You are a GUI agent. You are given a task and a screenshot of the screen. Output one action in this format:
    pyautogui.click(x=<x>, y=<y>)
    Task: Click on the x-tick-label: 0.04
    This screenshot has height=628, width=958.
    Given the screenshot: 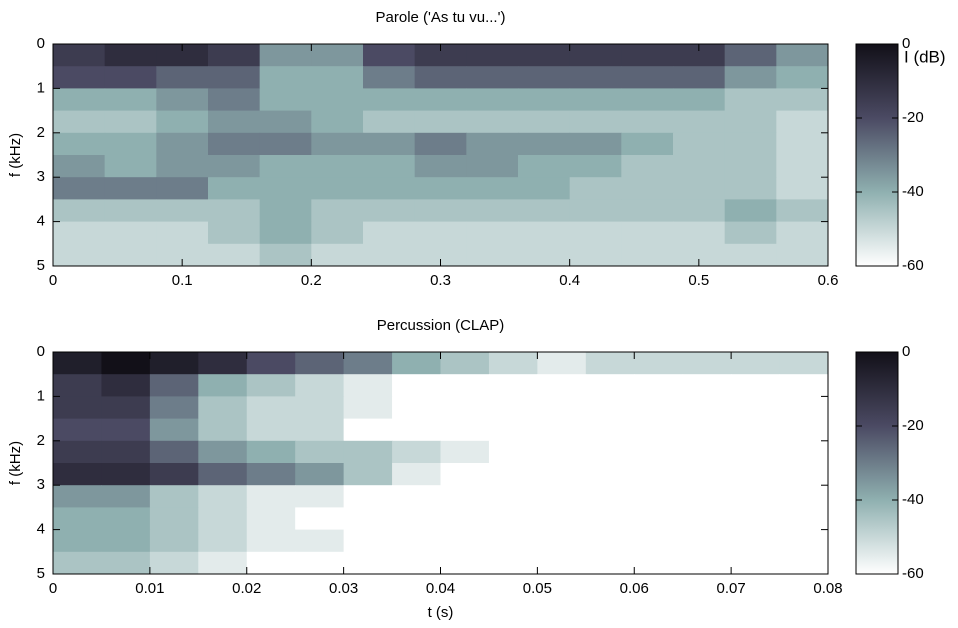 What is the action you would take?
    pyautogui.click(x=440, y=588)
    